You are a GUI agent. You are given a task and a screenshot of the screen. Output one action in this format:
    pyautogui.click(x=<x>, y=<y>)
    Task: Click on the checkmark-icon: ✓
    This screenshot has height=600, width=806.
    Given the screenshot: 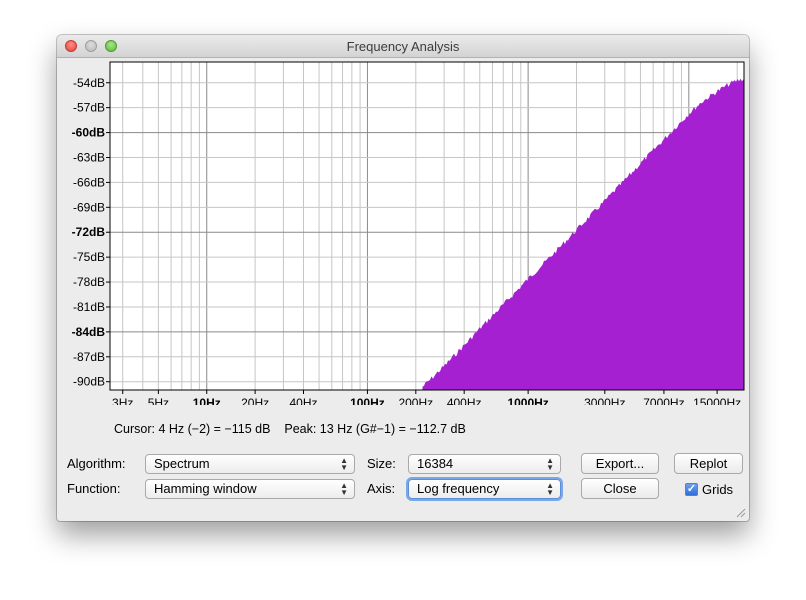 What is the action you would take?
    pyautogui.click(x=691, y=489)
    